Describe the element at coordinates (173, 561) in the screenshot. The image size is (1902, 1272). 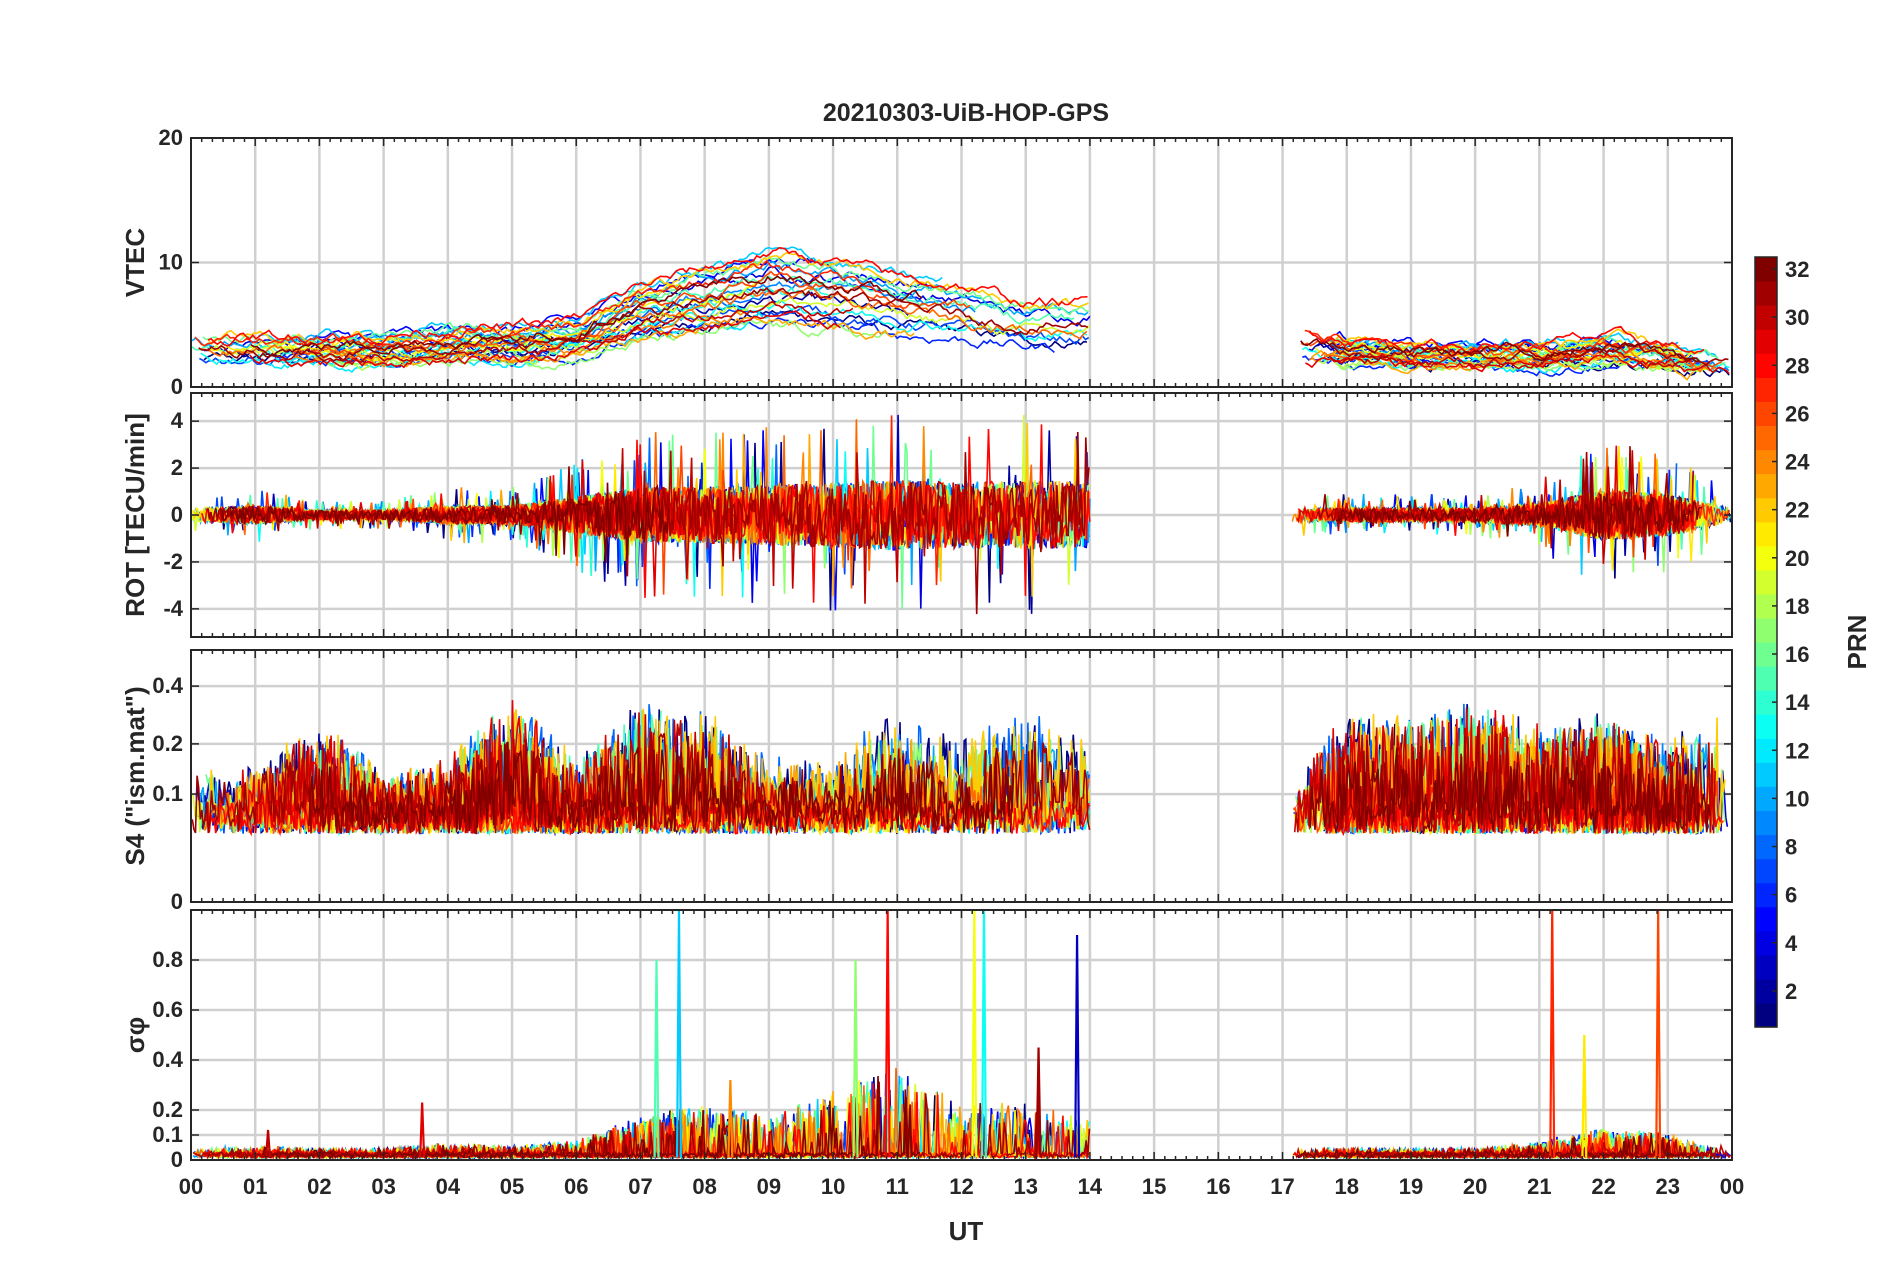
I see `y-tick-label: -2` at that location.